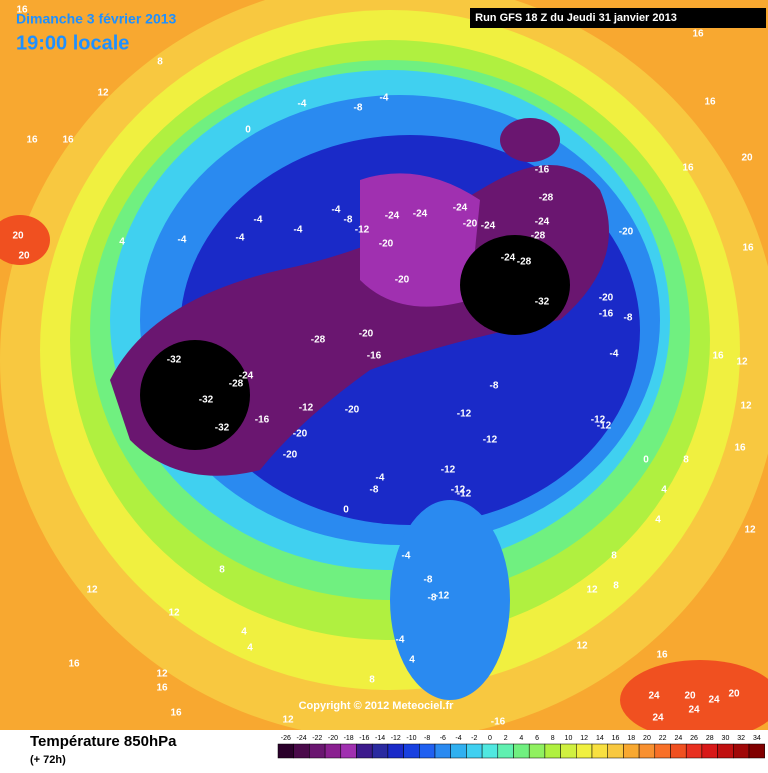 The width and height of the screenshot is (768, 773). I want to click on legend-label: -8, so click(427, 738).